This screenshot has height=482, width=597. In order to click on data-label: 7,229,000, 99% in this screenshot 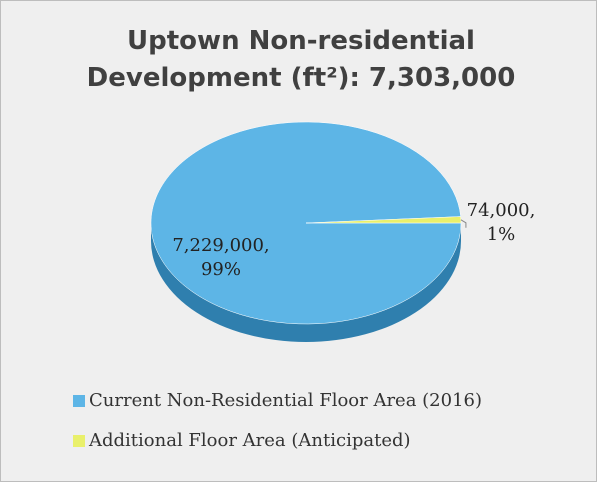, I will do `click(221, 257)`.